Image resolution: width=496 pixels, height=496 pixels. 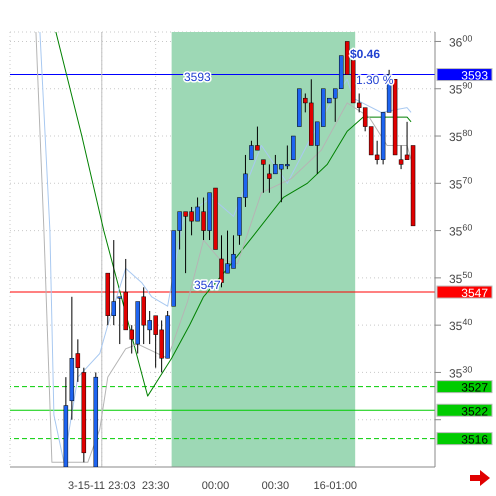 What do you see at coordinates (460, 88) in the screenshot?
I see `y-tick-label: 35$^{90}$` at bounding box center [460, 88].